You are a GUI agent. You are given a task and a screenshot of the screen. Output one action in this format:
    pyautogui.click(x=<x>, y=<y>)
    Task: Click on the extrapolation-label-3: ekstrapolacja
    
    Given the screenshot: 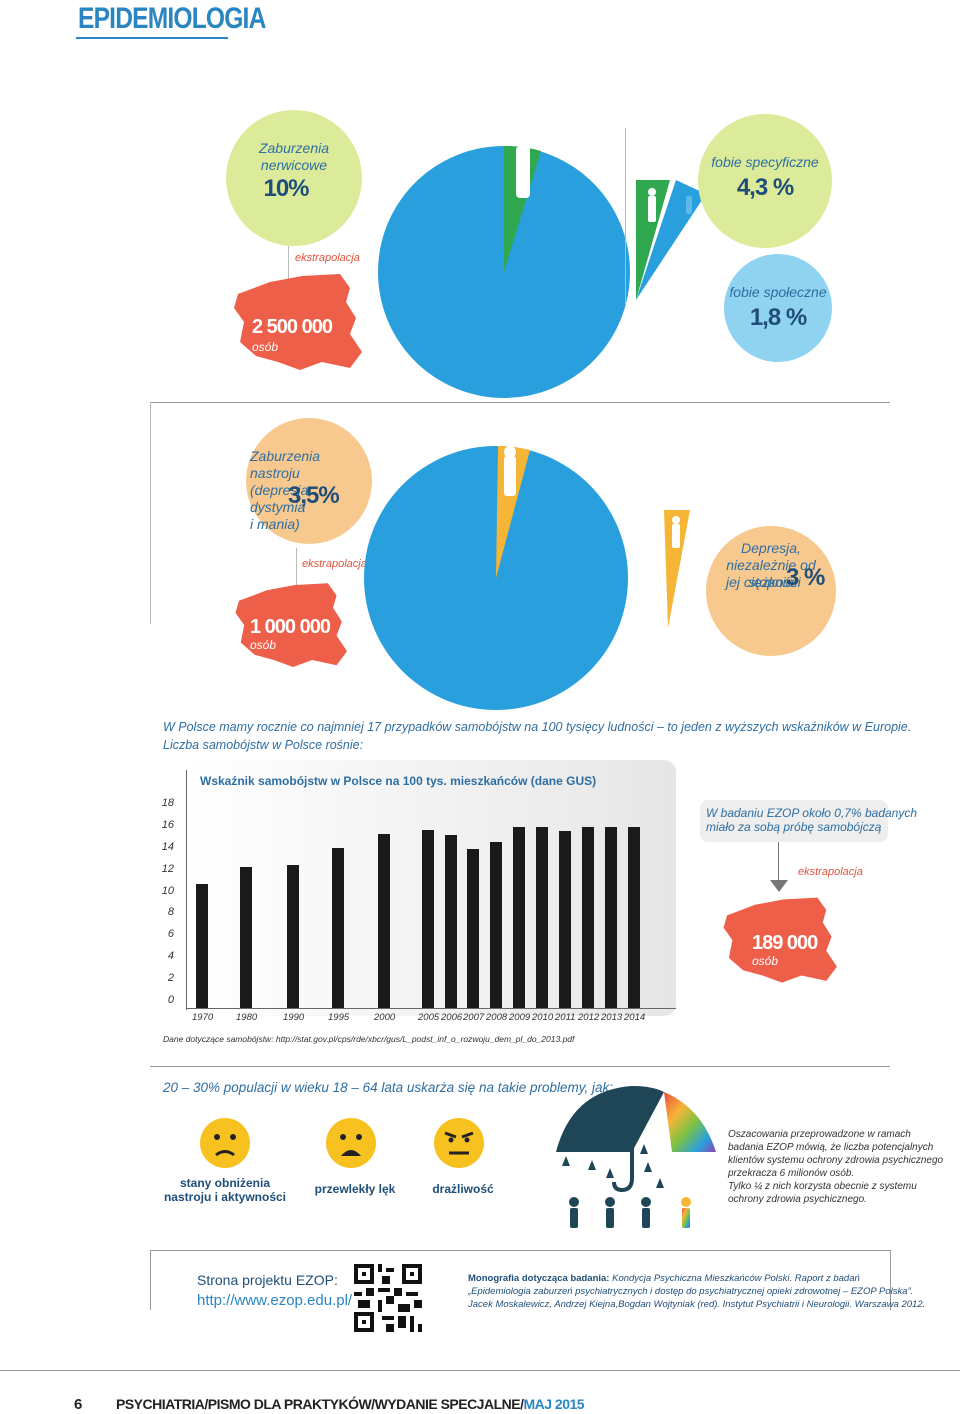 What is the action you would take?
    pyautogui.click(x=830, y=872)
    